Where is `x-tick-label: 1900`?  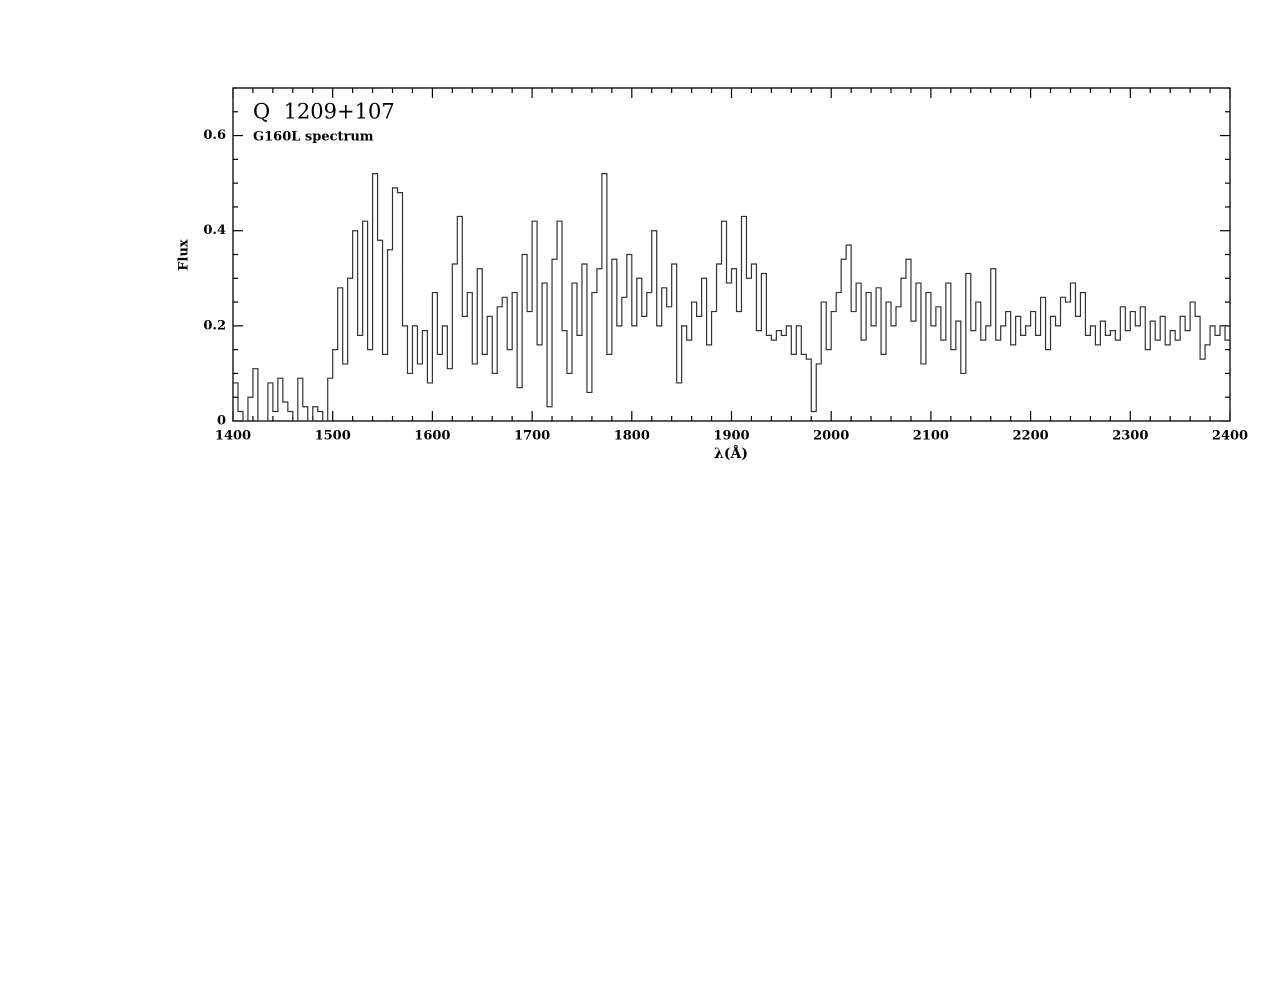 x-tick-label: 1900 is located at coordinates (731, 436).